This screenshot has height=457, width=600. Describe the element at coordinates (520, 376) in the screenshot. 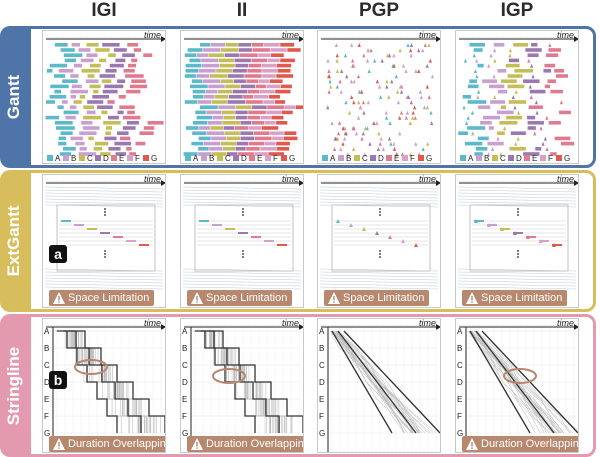

I see `overlap-highlight-ellipse` at that location.